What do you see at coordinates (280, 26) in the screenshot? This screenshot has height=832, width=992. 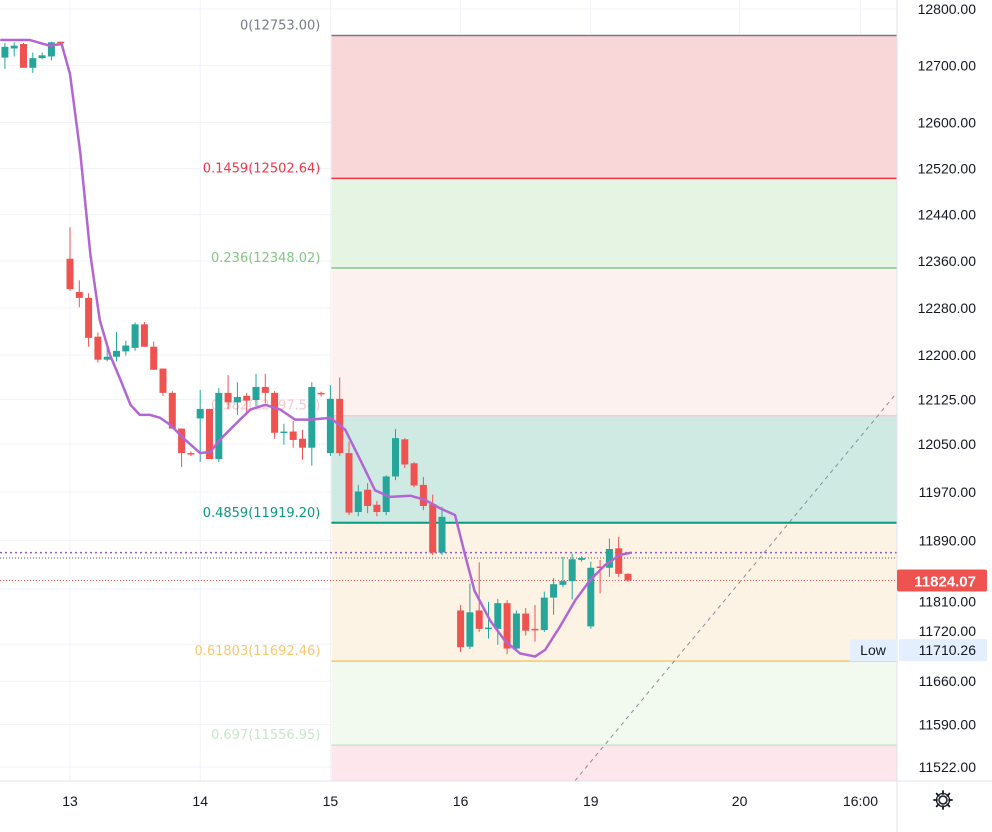 I see `fib-label-0: 0(12753.00)` at bounding box center [280, 26].